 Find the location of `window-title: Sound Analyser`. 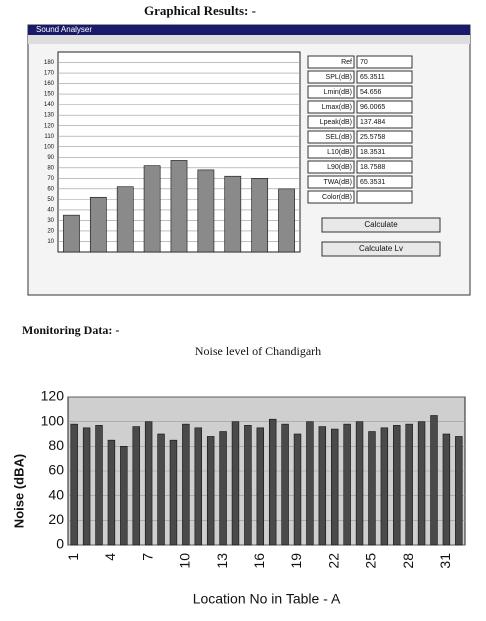

window-title: Sound Analyser is located at coordinates (64, 29).